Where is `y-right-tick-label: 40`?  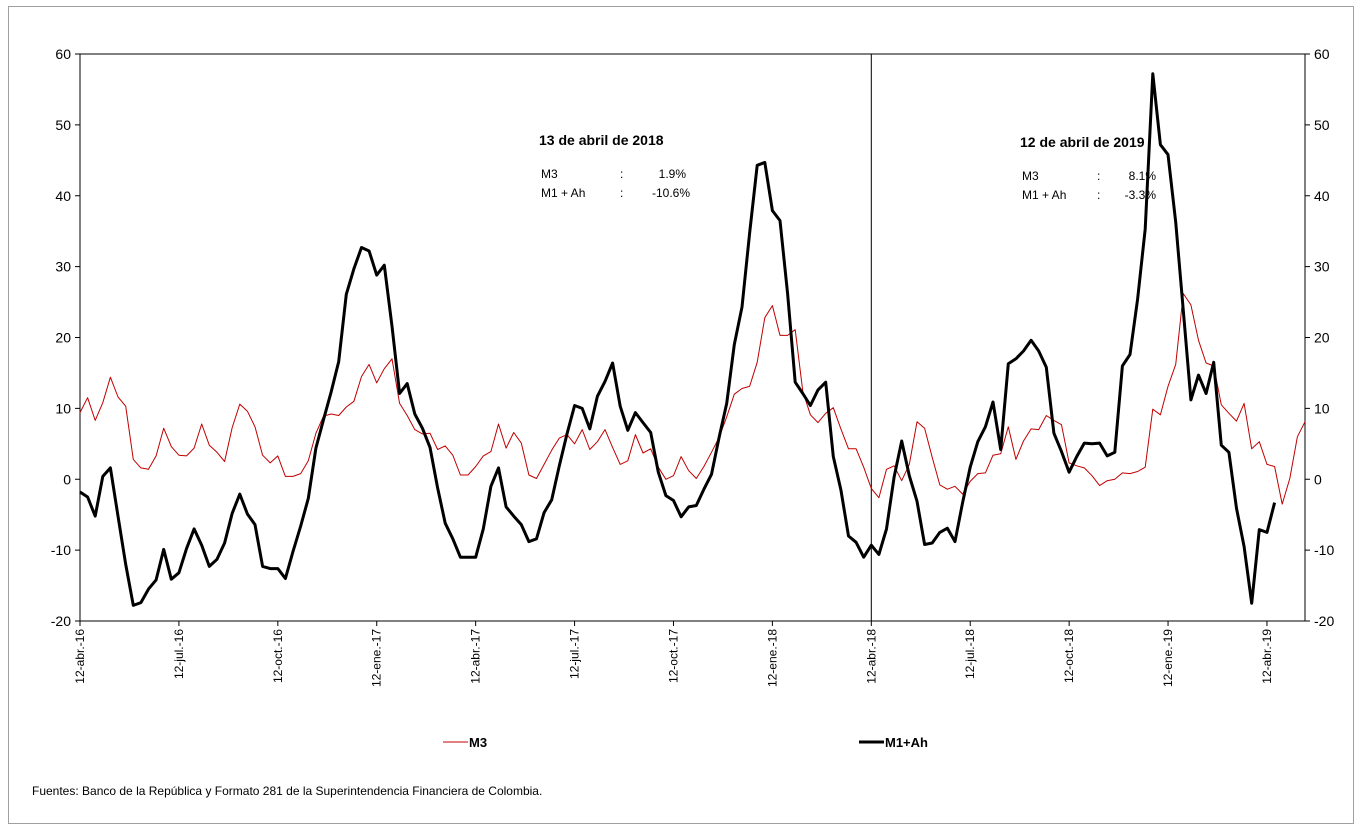
y-right-tick-label: 40 is located at coordinates (1322, 196).